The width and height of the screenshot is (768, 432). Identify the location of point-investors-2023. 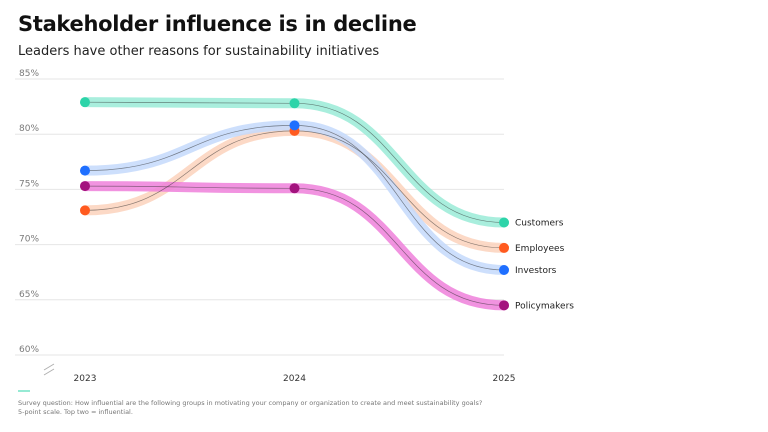
(85, 170).